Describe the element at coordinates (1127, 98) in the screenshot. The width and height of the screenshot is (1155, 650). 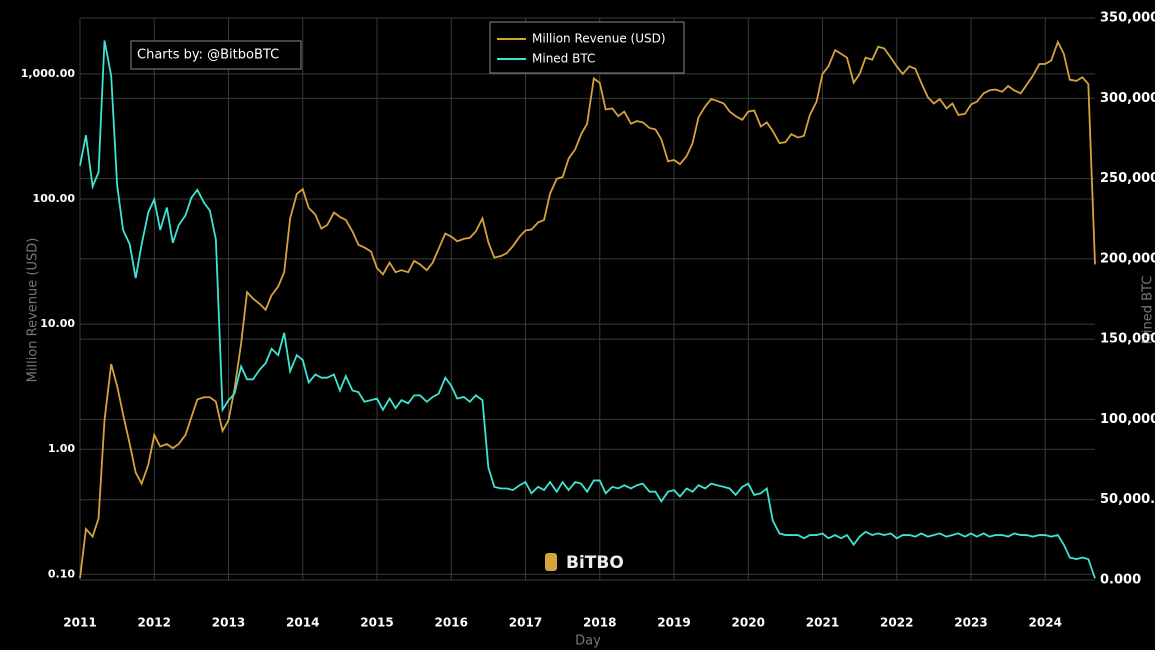
I see `y2-tick-label: 300,000` at that location.